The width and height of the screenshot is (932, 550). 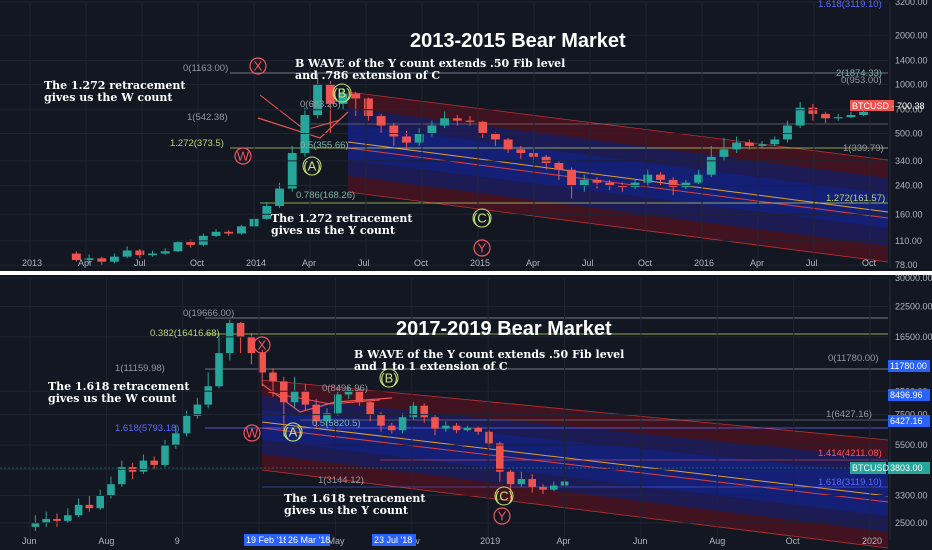 I want to click on fib-level-label: 0(11780.00), so click(x=853, y=358).